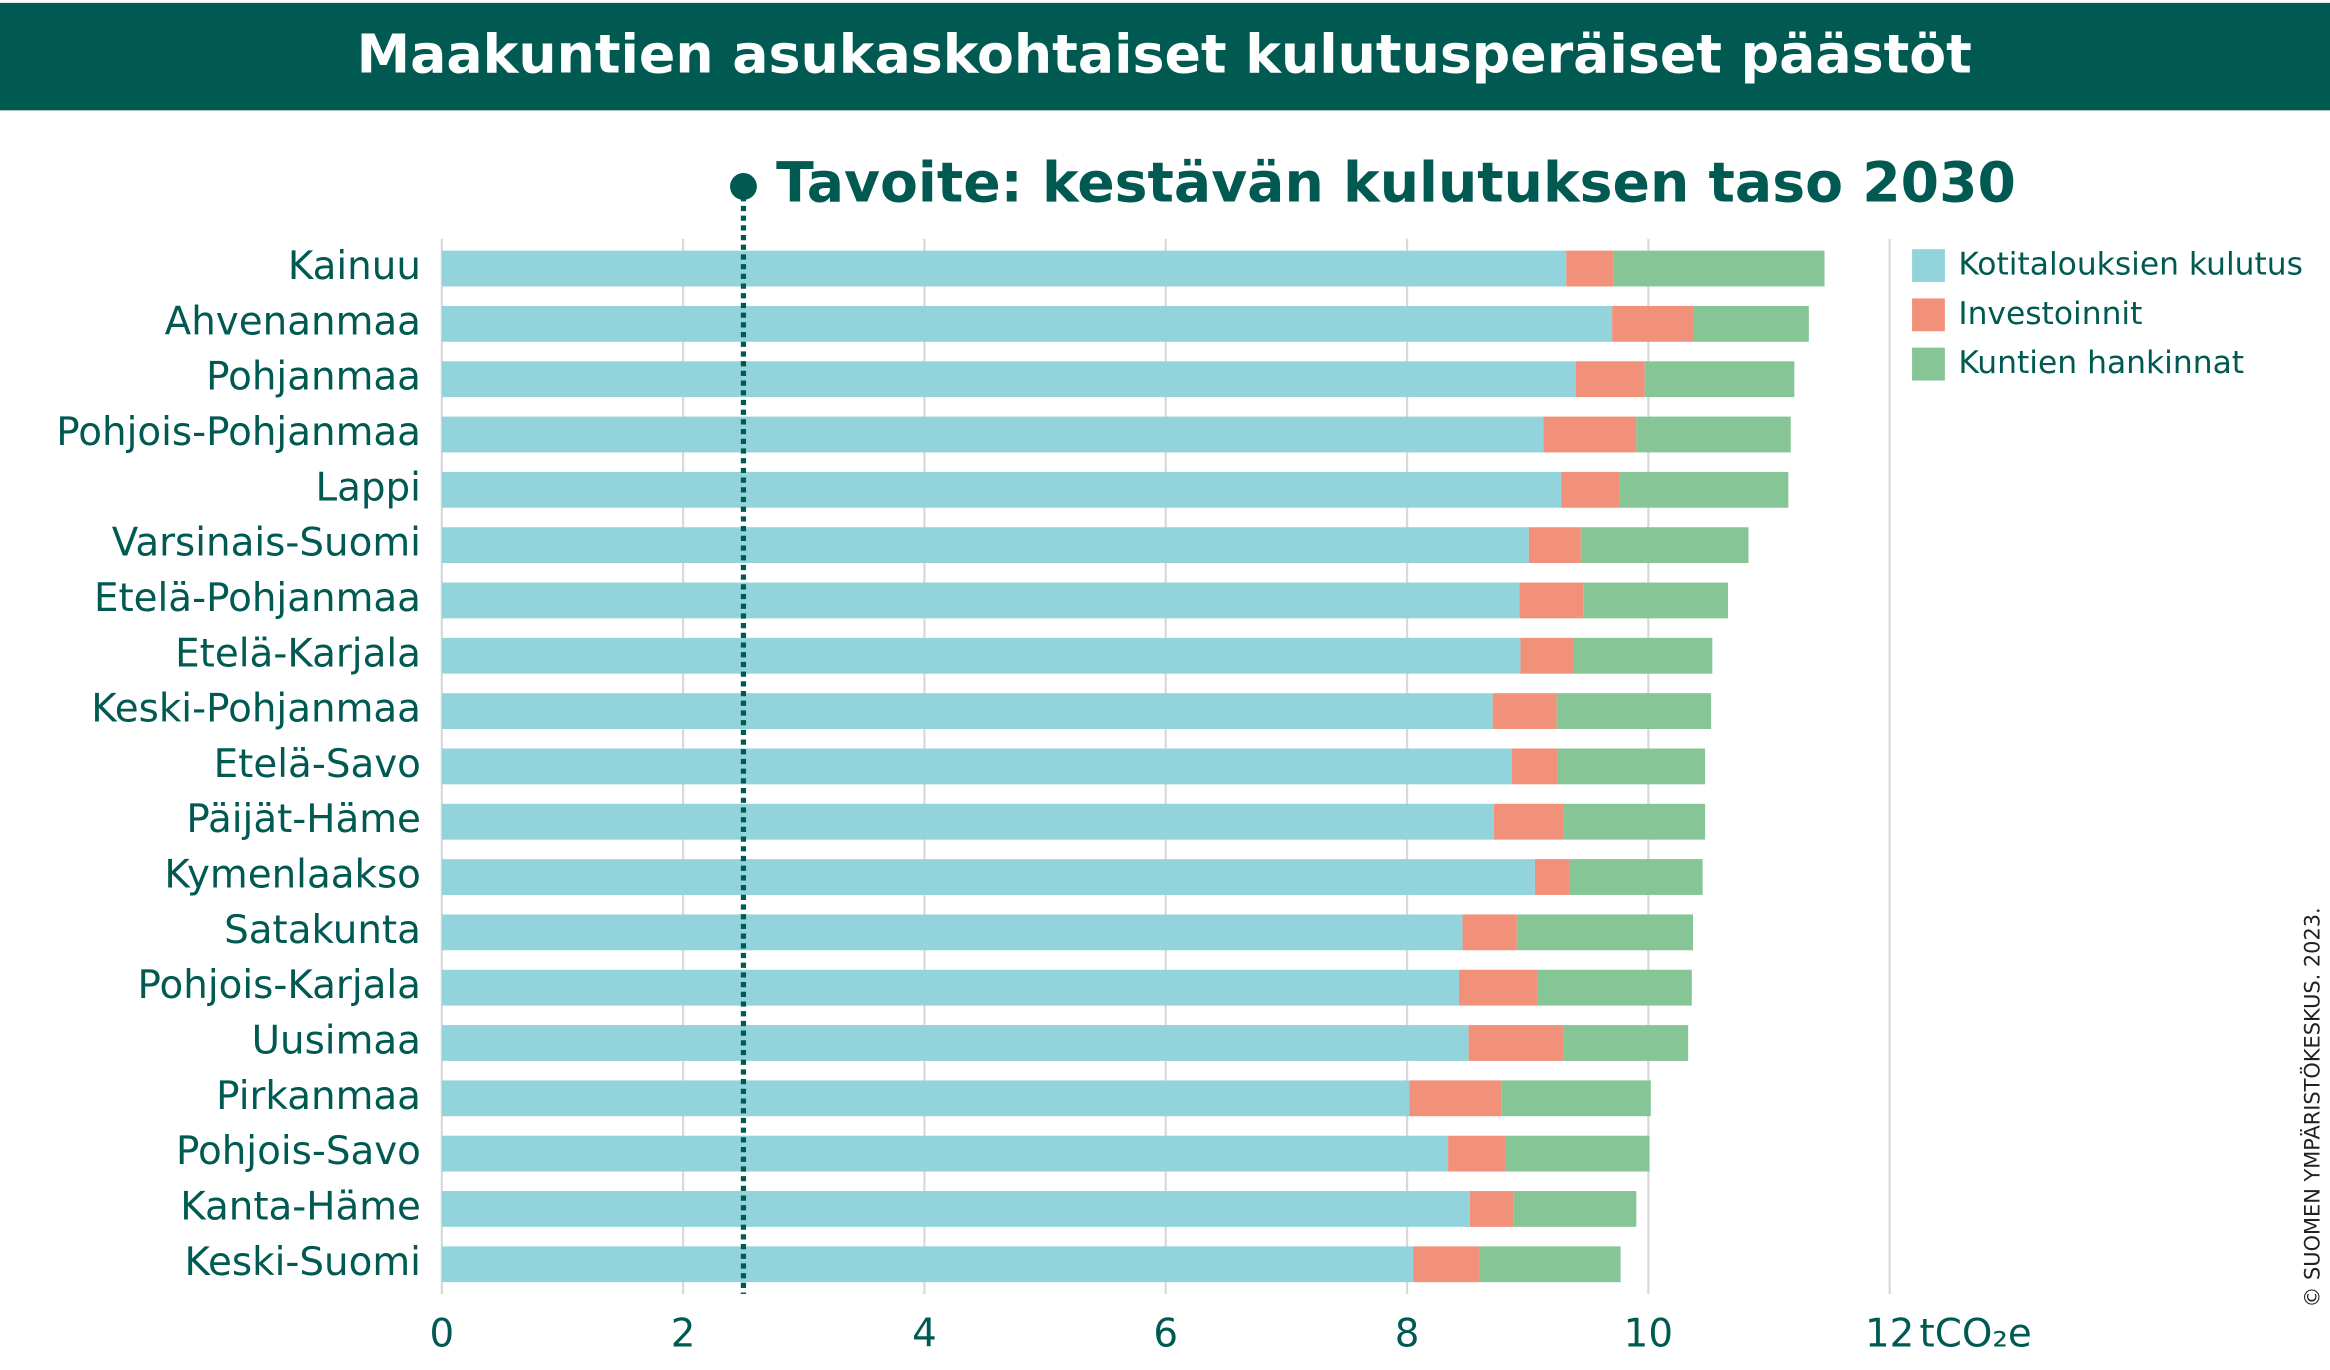 The width and height of the screenshot is (2330, 1370). I want to click on category-label: Kainuu, so click(354, 266).